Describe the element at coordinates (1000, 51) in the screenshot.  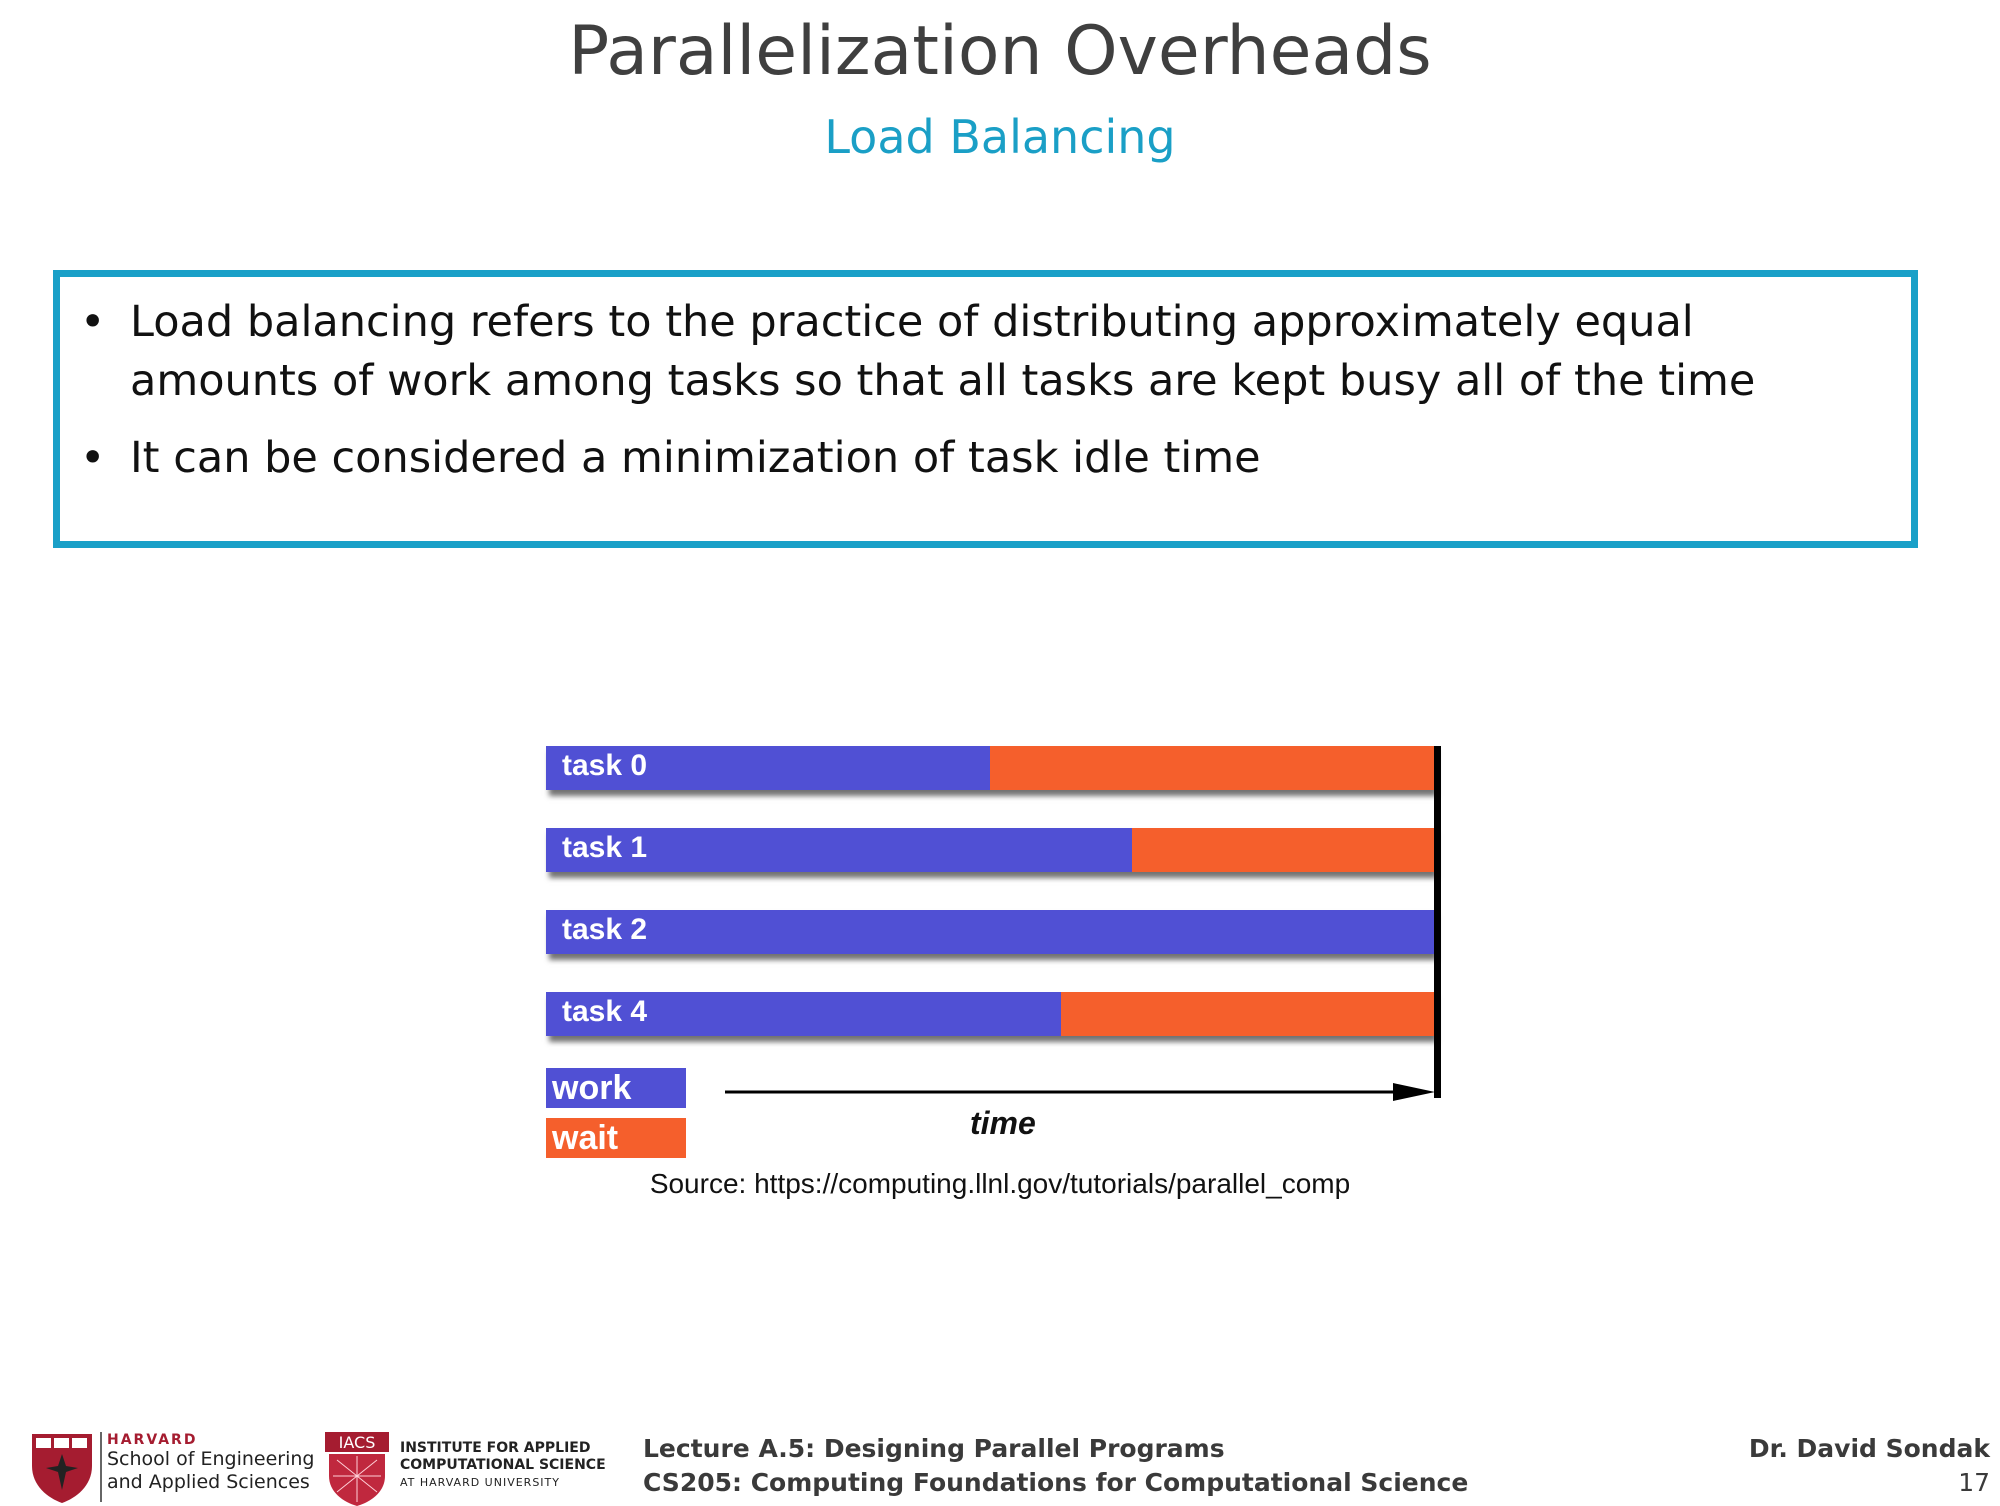
I see `slide-title: Parallelization Overheads` at that location.